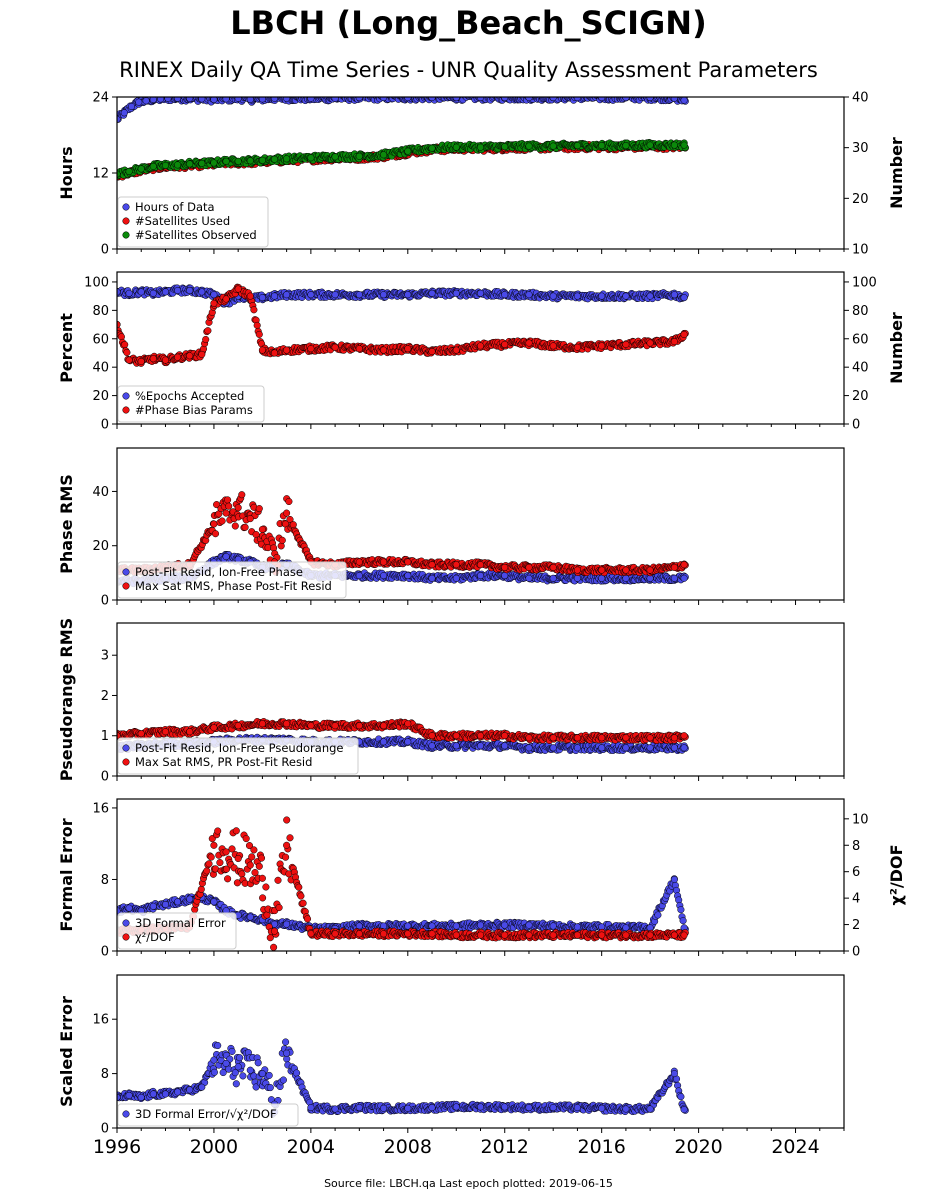  Describe the element at coordinates (100, 98) in the screenshot. I see `y-tick-label: 24` at that location.